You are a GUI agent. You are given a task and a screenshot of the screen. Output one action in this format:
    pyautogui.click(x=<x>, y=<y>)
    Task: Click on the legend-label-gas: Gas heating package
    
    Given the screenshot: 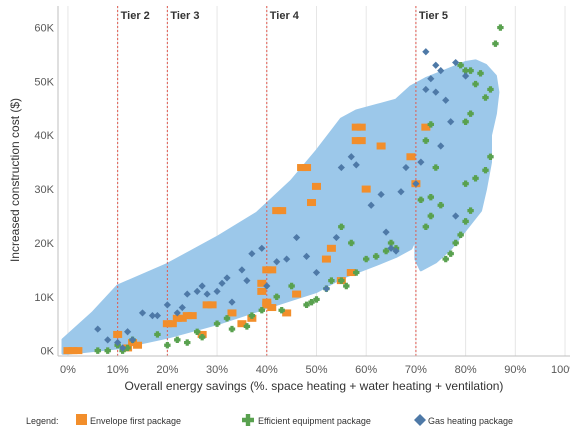 What is the action you would take?
    pyautogui.click(x=470, y=421)
    